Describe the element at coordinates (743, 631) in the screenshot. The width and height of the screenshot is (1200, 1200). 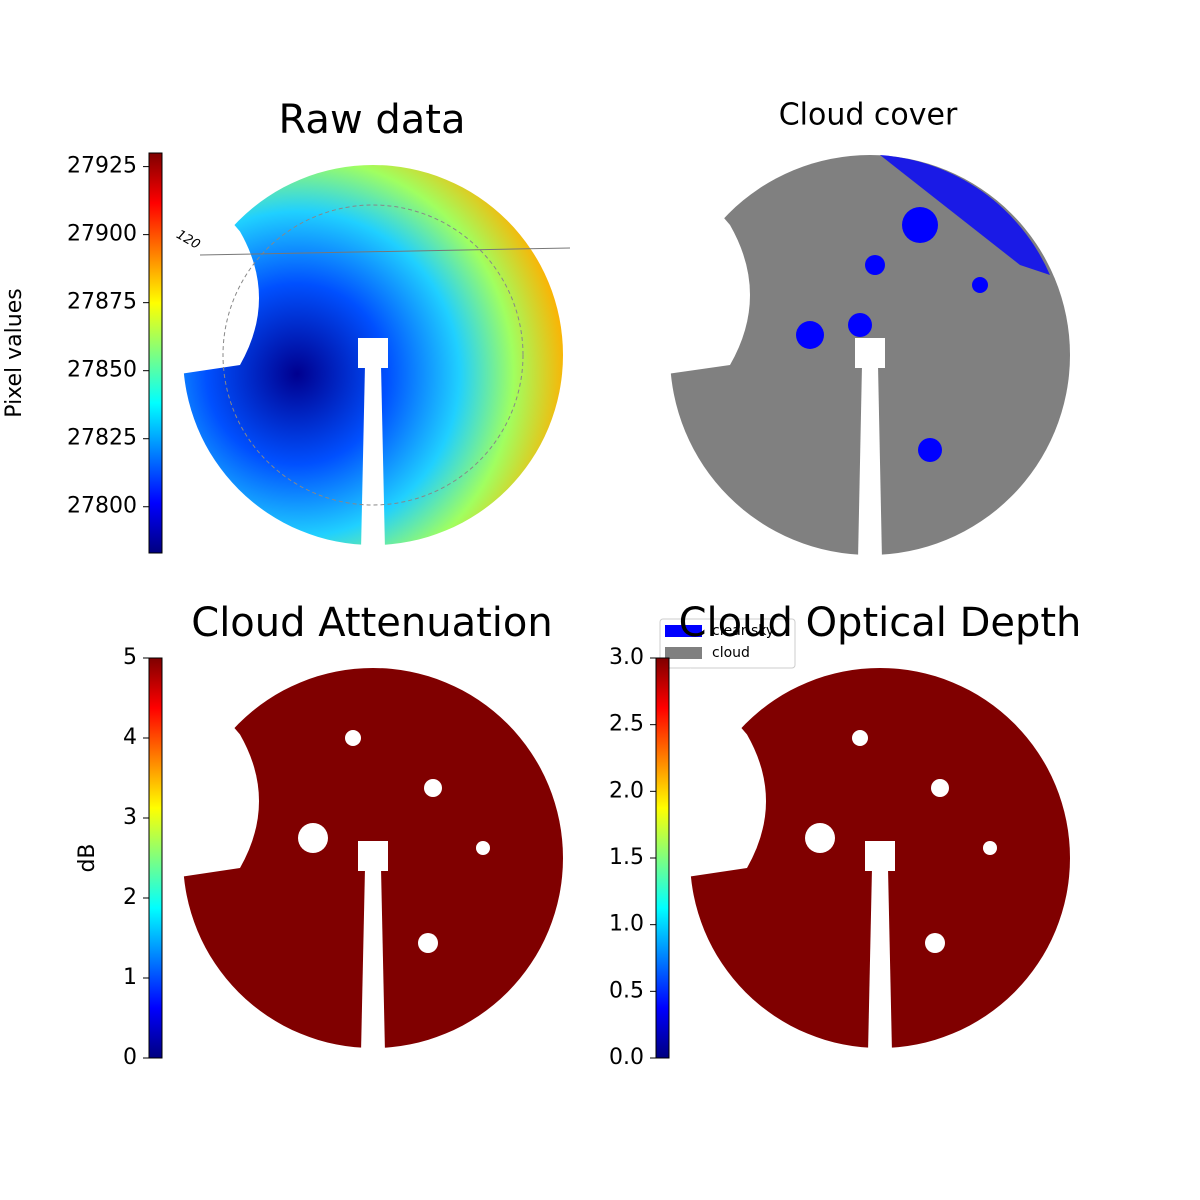
I see `legend-label: clear sky` at that location.